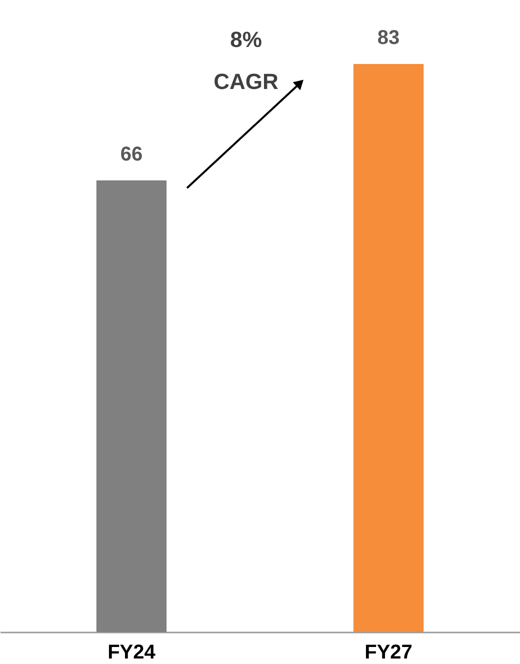  I want to click on data-label: 83, so click(388, 38).